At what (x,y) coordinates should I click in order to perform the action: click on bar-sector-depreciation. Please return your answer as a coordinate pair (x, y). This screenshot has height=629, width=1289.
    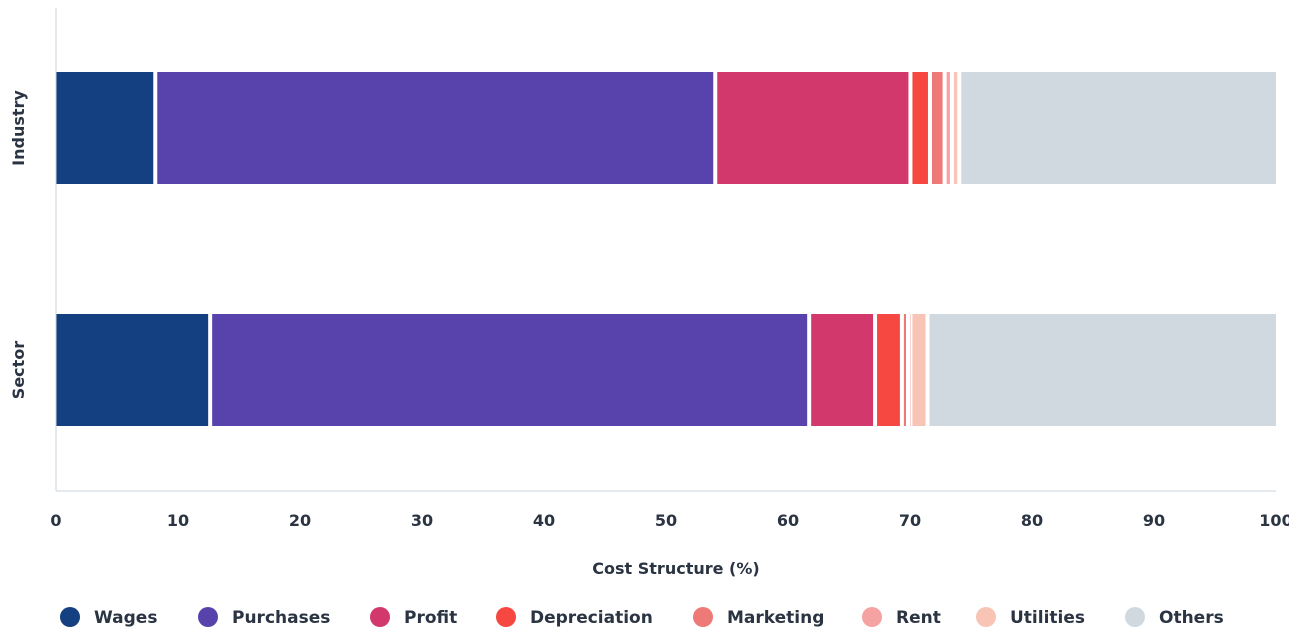
    Looking at the image, I should click on (888, 370).